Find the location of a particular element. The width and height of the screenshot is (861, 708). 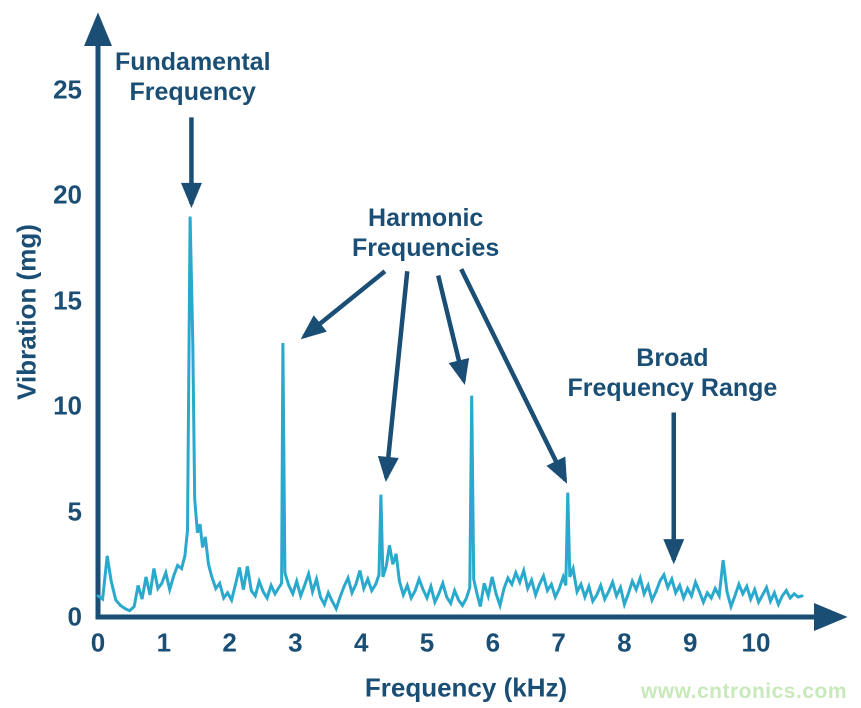

x-tick-label: 4 is located at coordinates (361, 642).